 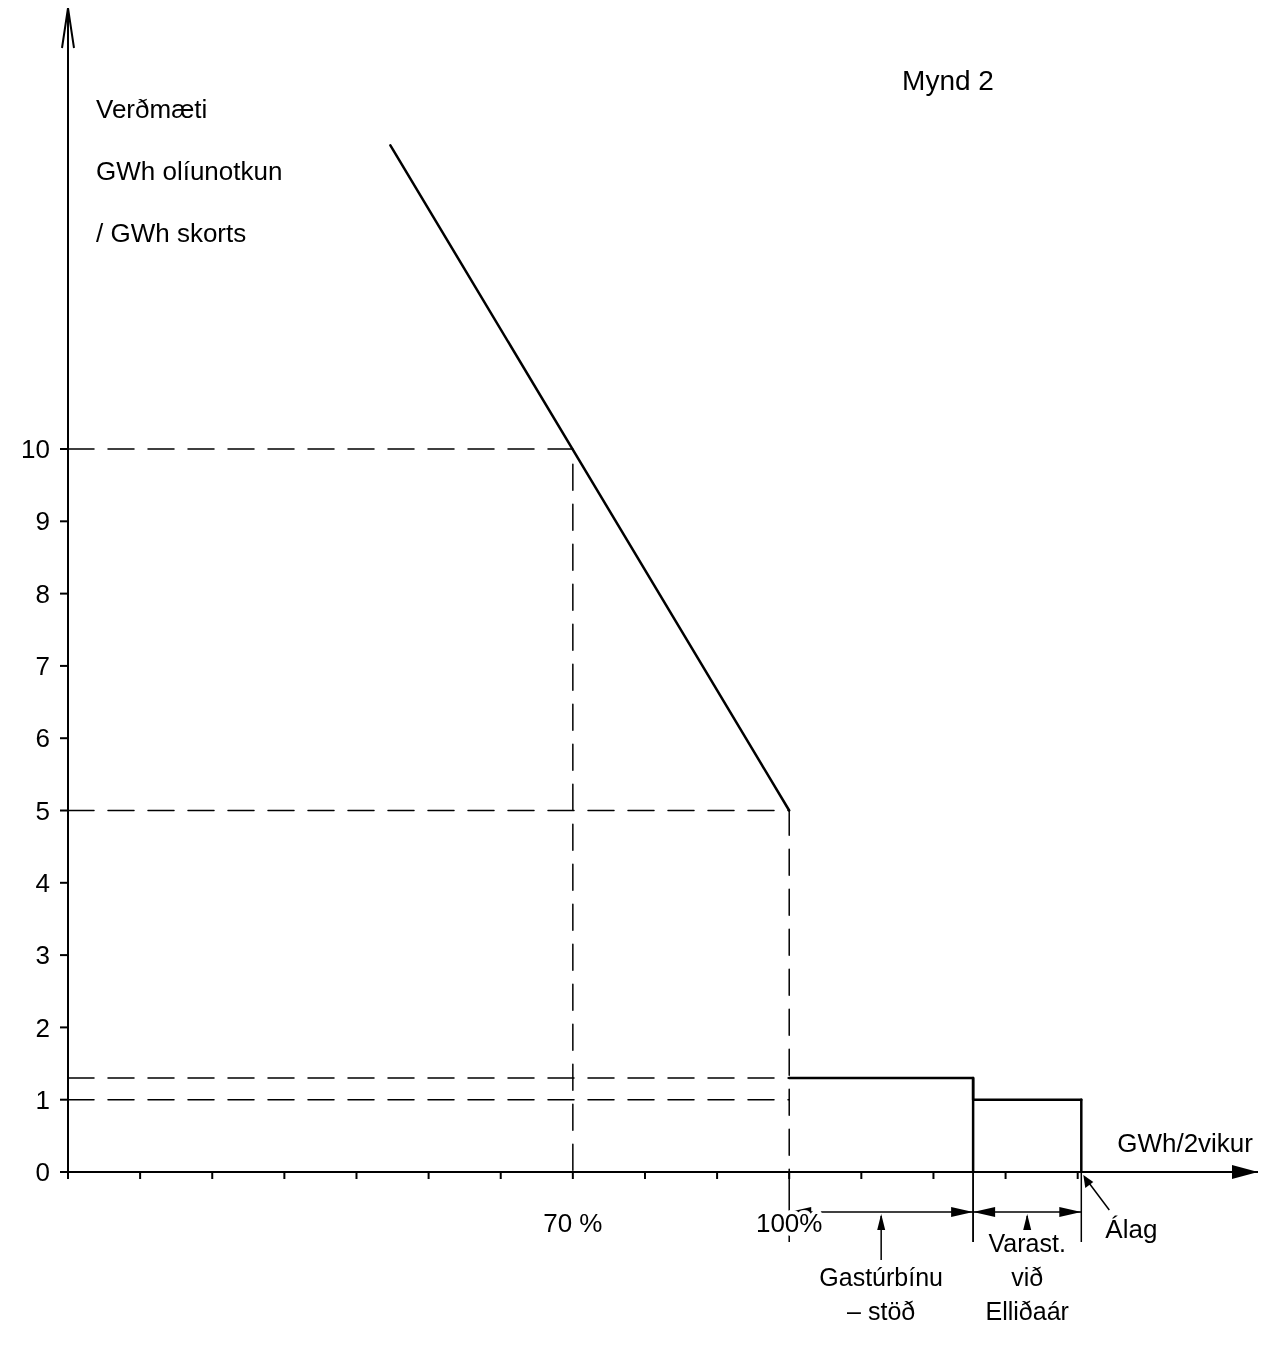 I want to click on text: Mynd 2, so click(x=948, y=80).